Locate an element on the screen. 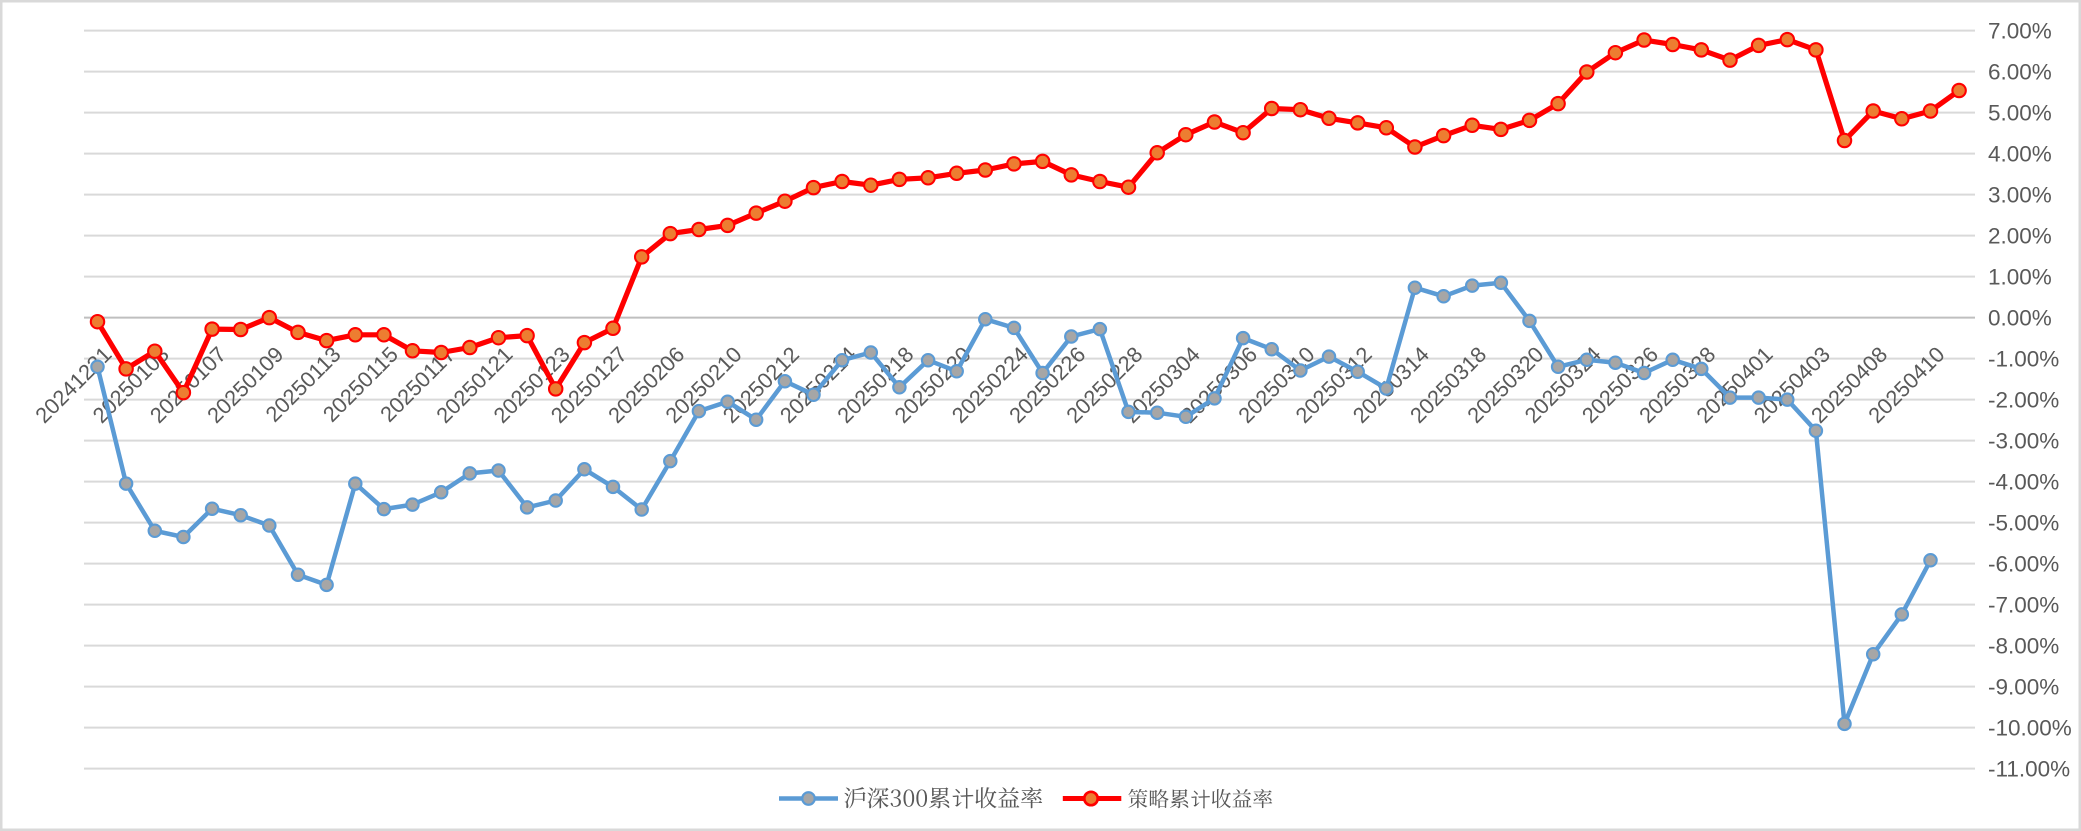 Image resolution: width=2081 pixels, height=831 pixels. svg-text: -10.00% is located at coordinates (2030, 728).